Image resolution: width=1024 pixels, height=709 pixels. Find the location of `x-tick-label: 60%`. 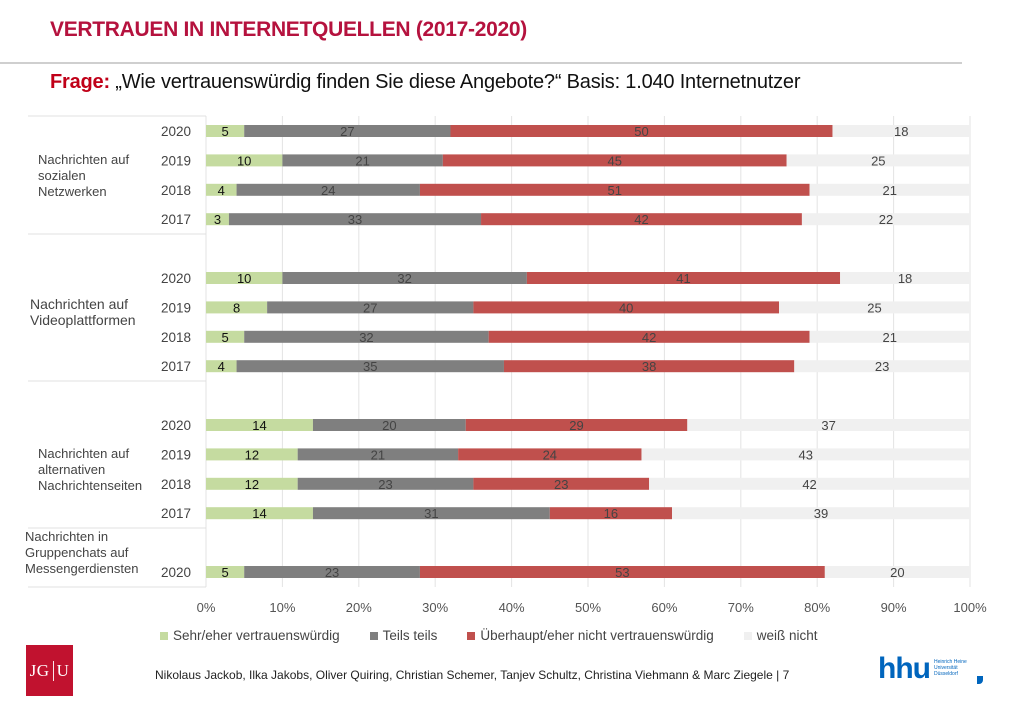

x-tick-label: 60% is located at coordinates (664, 607).